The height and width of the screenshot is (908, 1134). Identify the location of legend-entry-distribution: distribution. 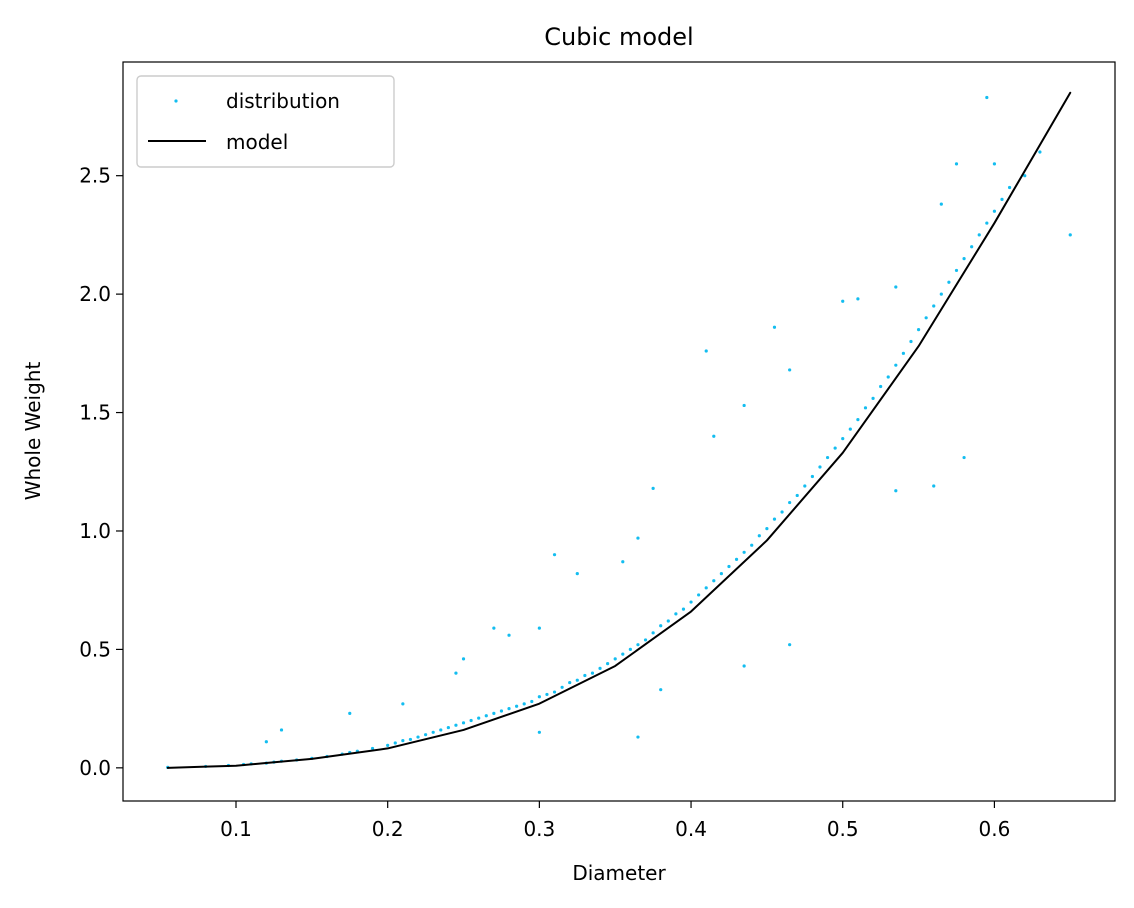
(283, 101).